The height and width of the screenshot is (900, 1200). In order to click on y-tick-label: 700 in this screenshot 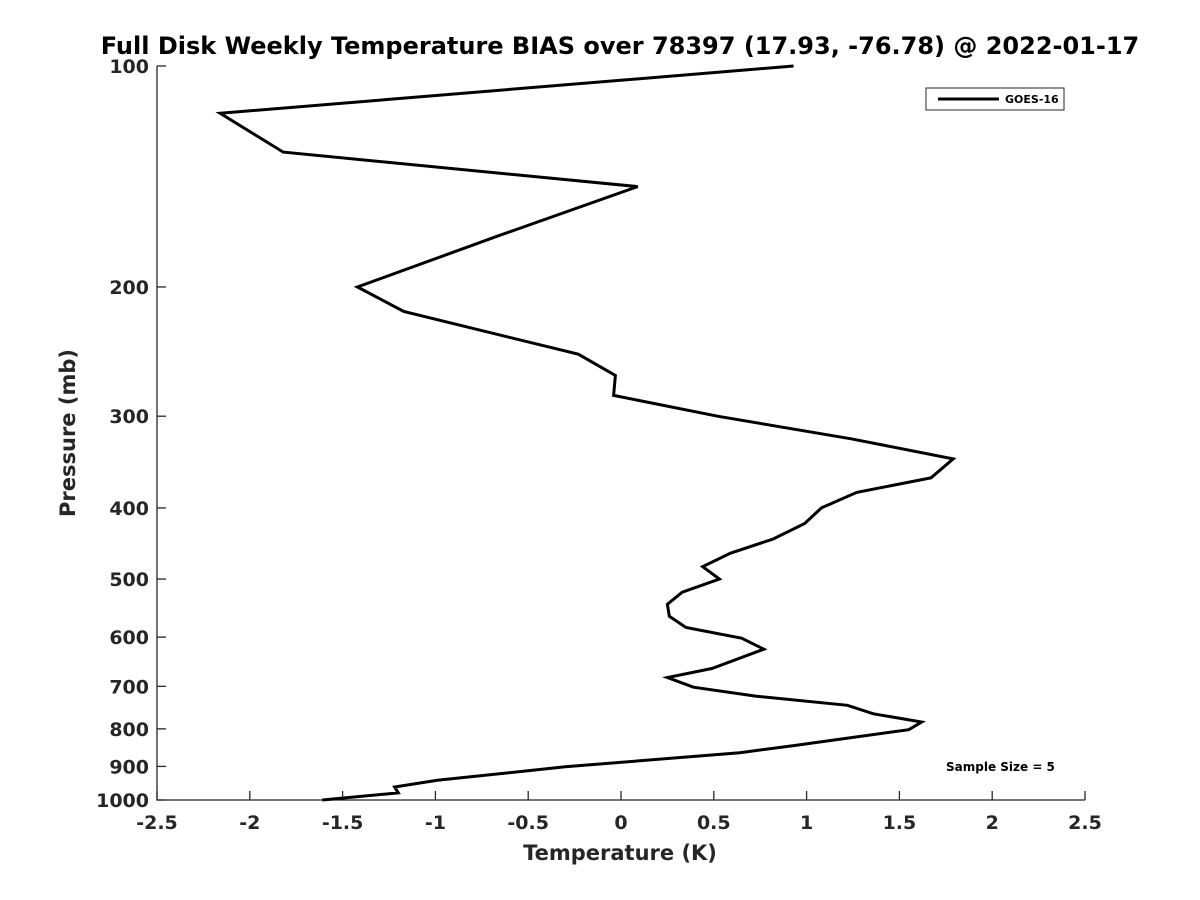, I will do `click(129, 687)`.